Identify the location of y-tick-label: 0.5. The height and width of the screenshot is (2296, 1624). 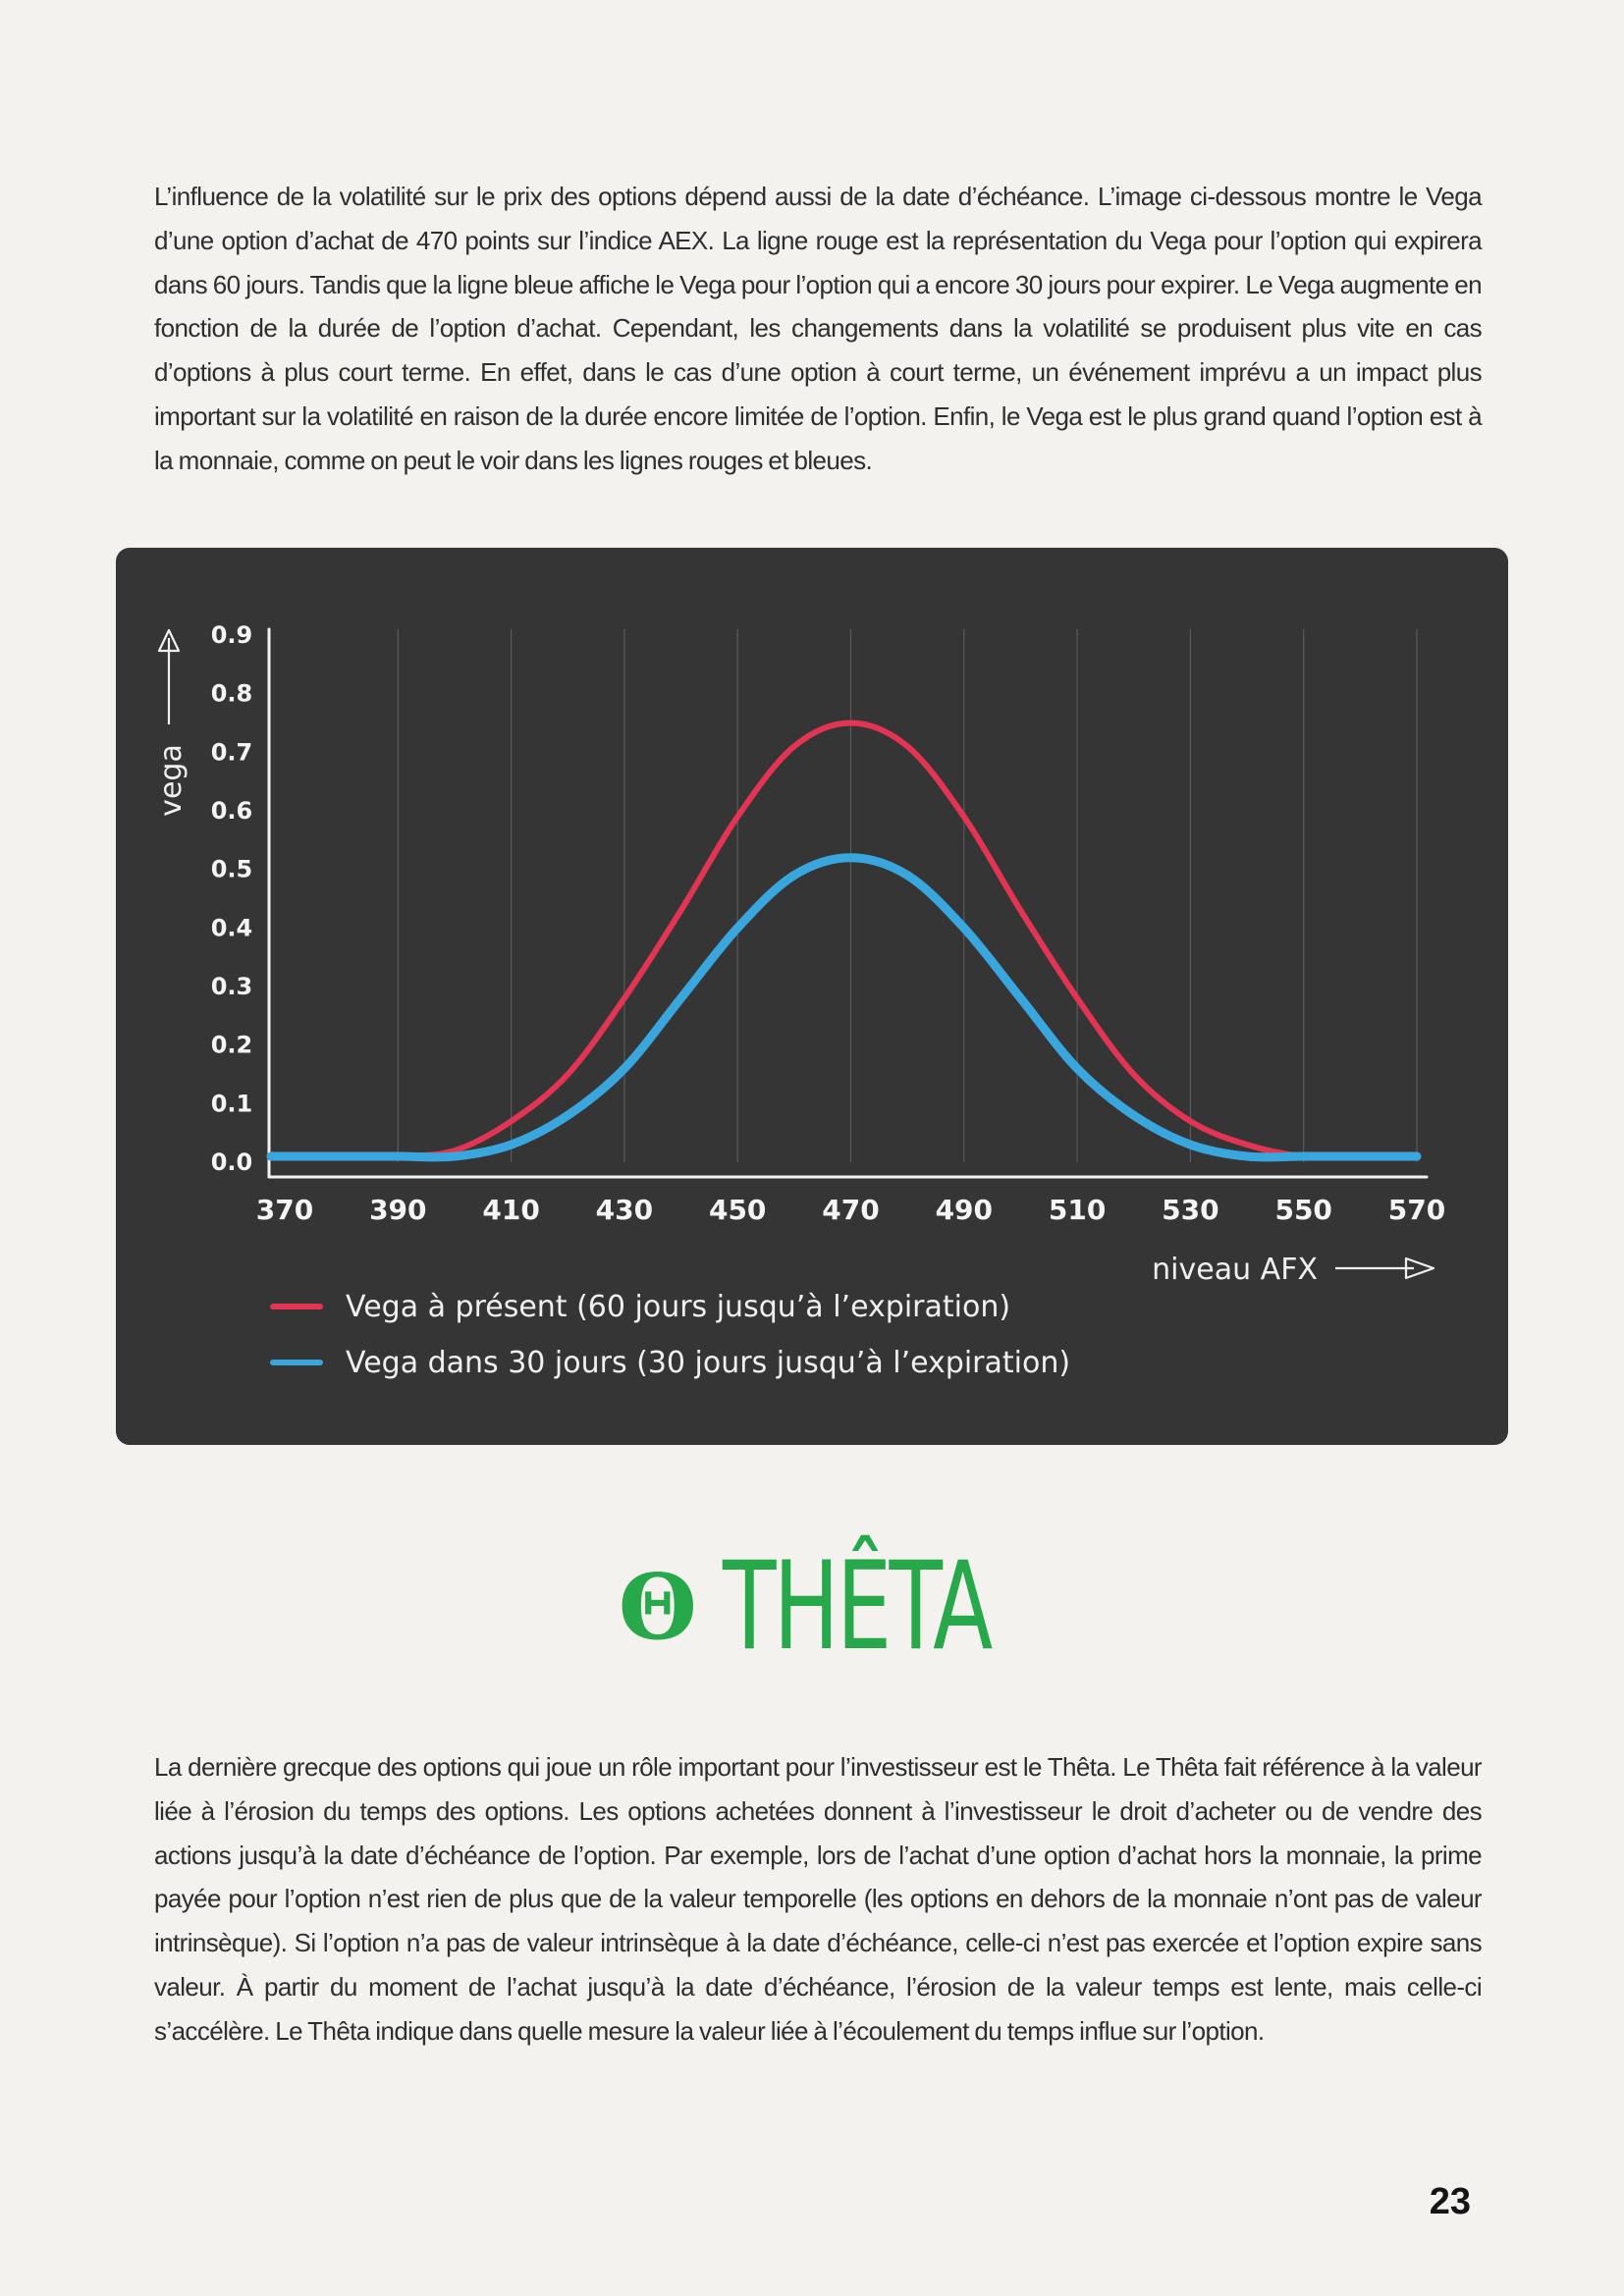
(232, 870).